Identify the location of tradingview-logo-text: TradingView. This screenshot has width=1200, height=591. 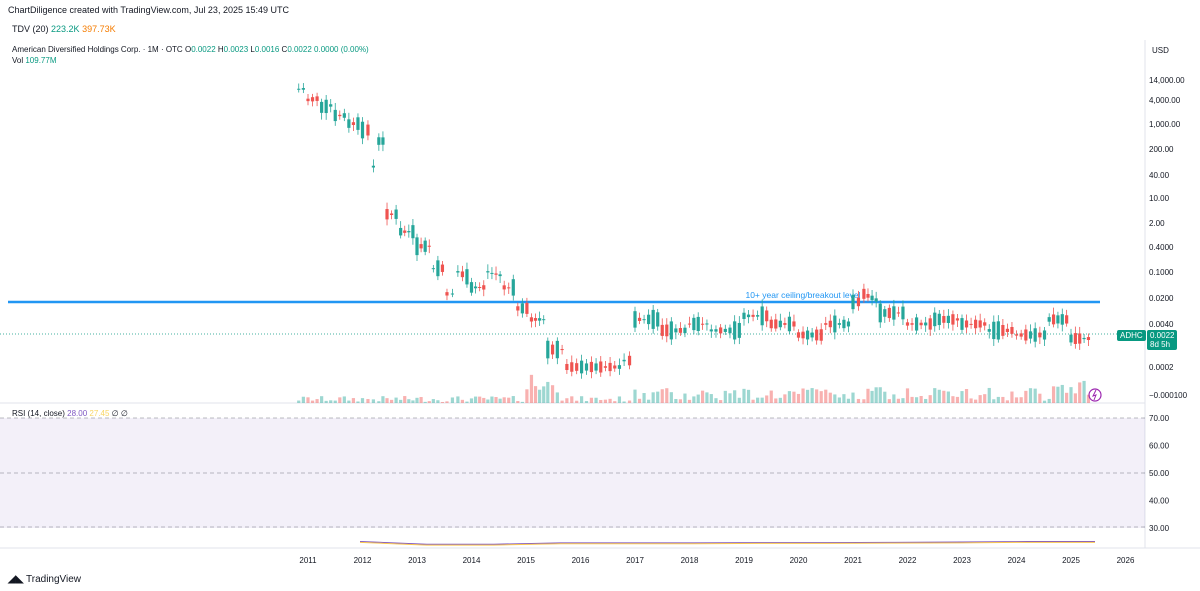
(54, 579).